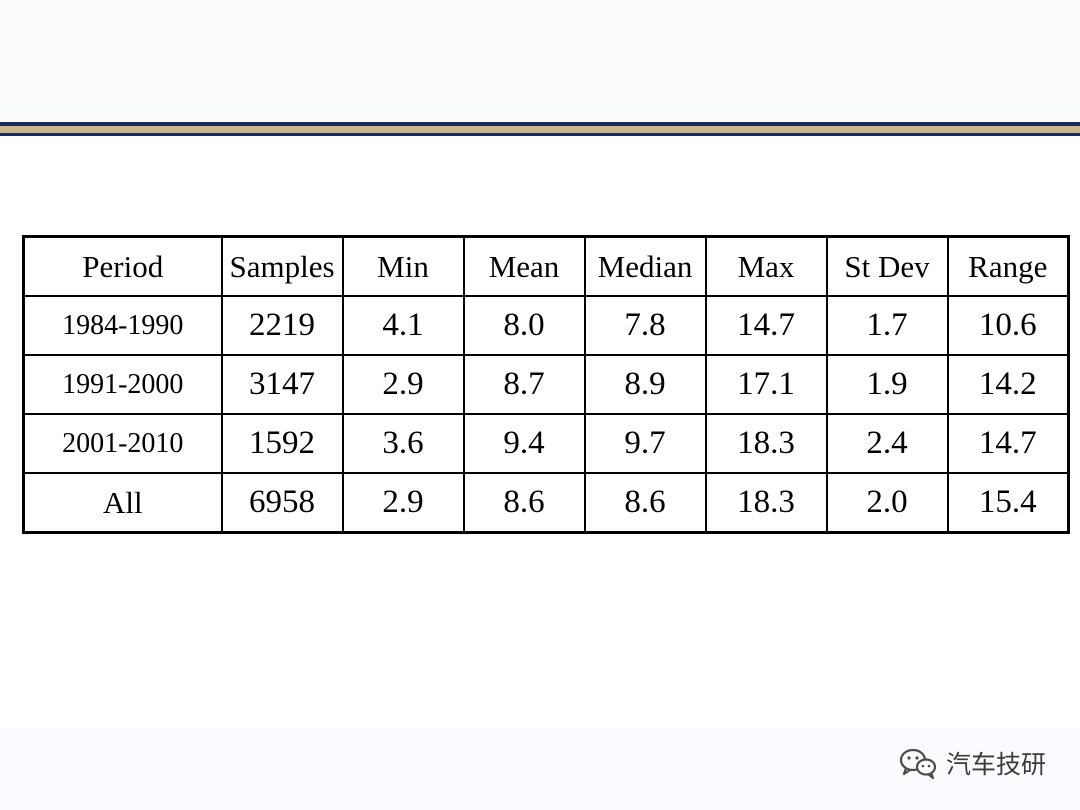 The width and height of the screenshot is (1080, 810). Describe the element at coordinates (645, 384) in the screenshot. I see `cell-median: 8.9` at that location.